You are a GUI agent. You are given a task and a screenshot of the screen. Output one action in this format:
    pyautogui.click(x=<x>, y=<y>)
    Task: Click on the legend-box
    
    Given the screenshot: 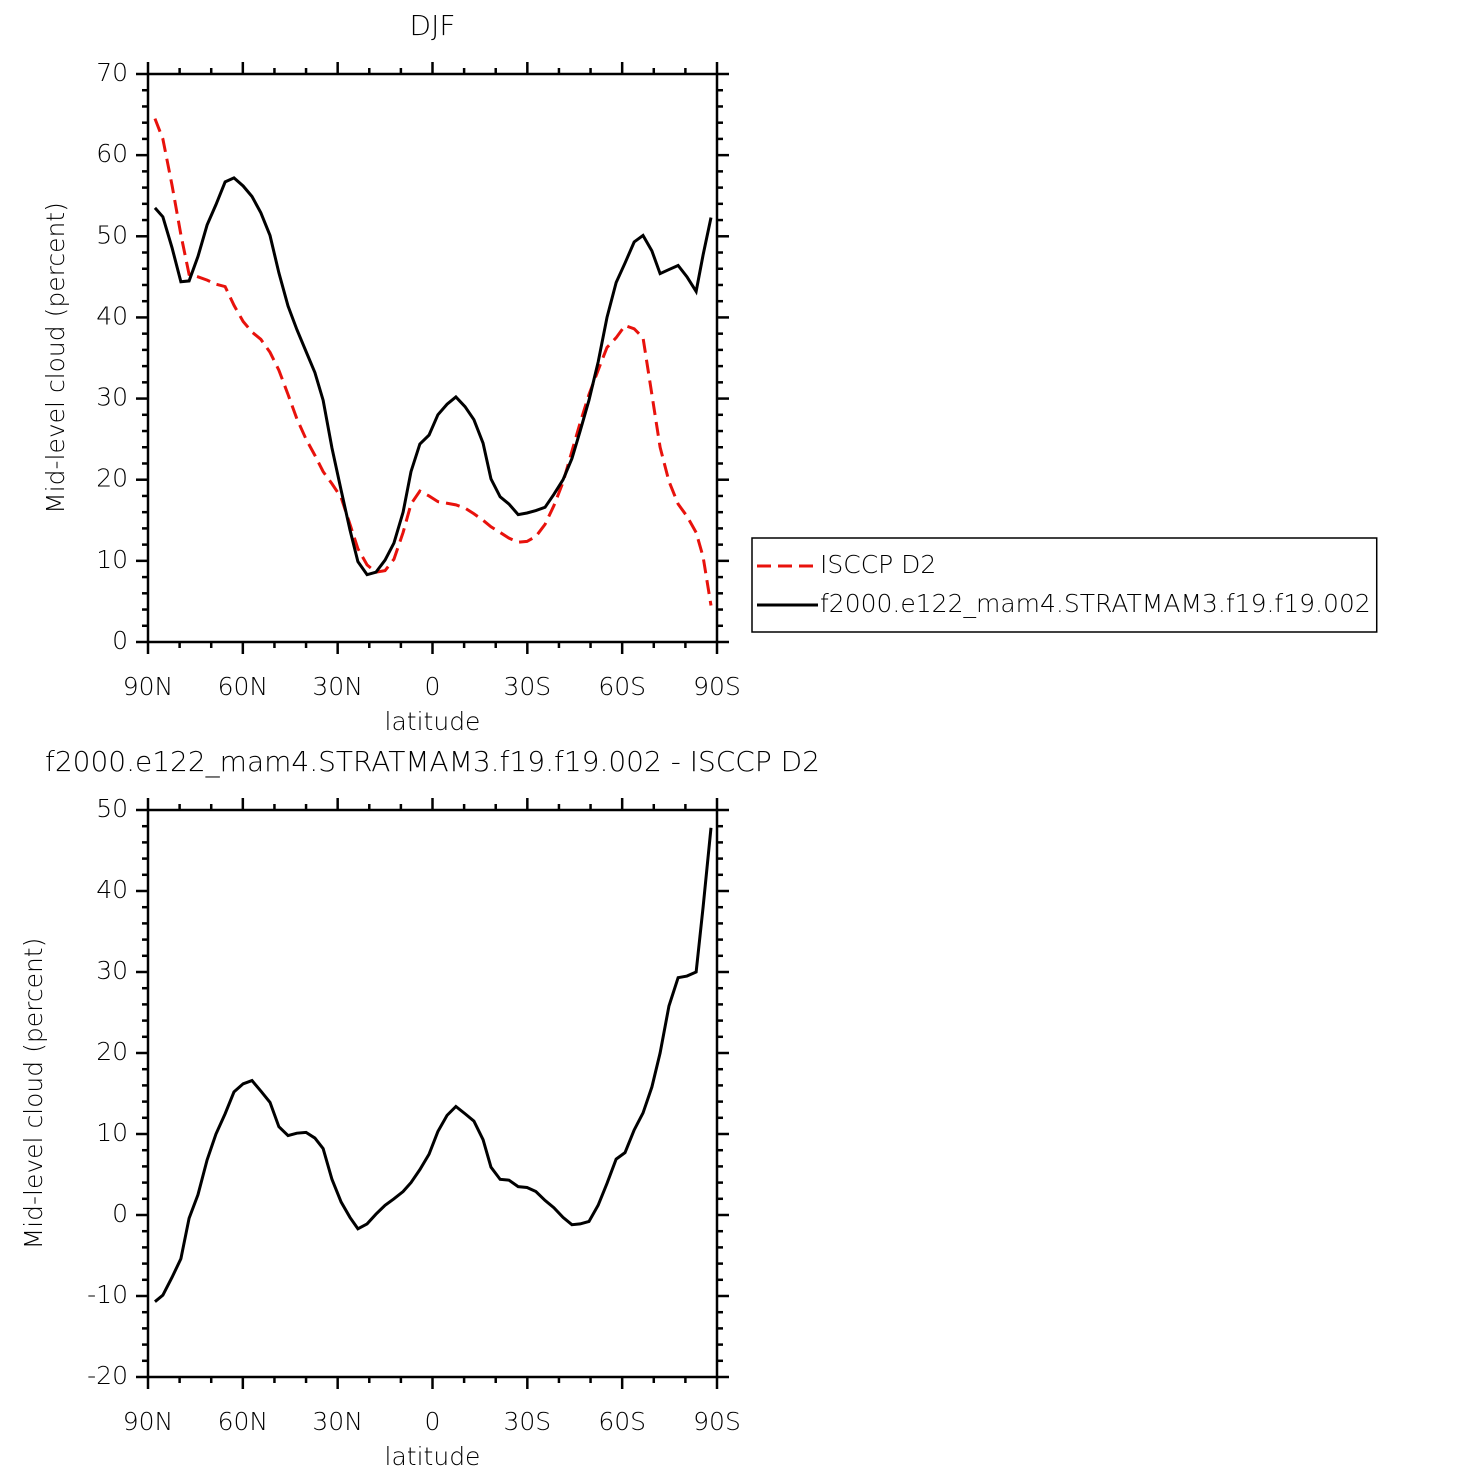 What is the action you would take?
    pyautogui.click(x=1064, y=585)
    